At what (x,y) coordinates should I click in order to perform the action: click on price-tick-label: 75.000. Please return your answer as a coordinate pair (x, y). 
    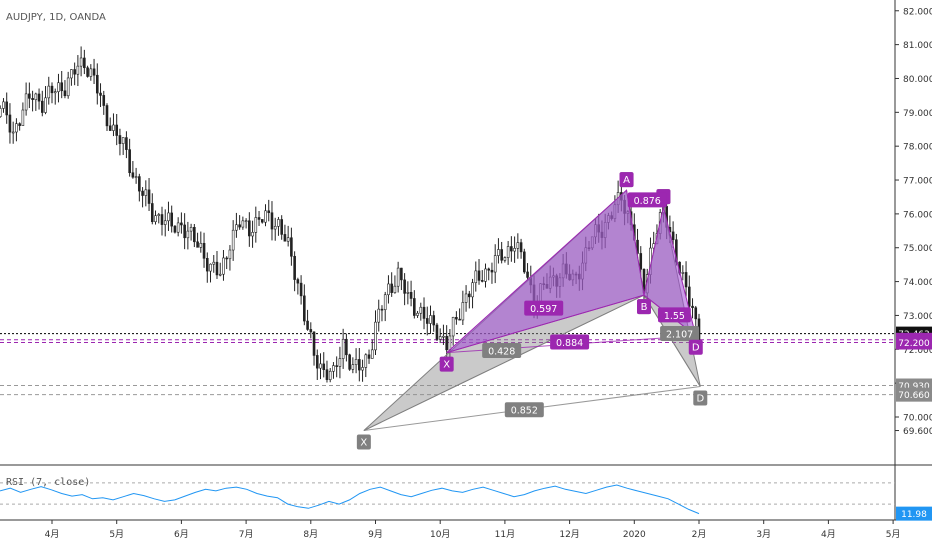
    Looking at the image, I should click on (917, 249).